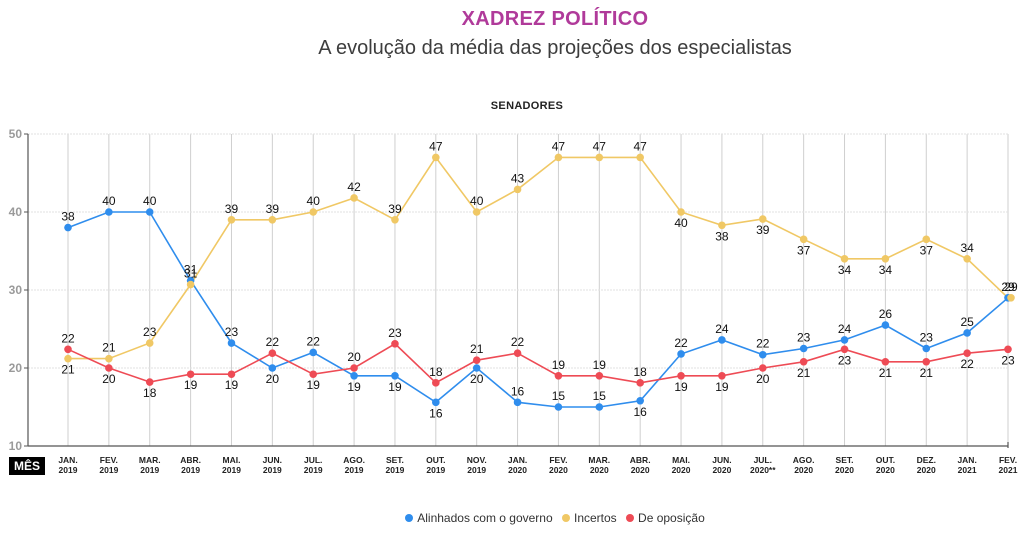 The image size is (1034, 537). What do you see at coordinates (150, 332) in the screenshot?
I see `data-label-incertos: 23` at bounding box center [150, 332].